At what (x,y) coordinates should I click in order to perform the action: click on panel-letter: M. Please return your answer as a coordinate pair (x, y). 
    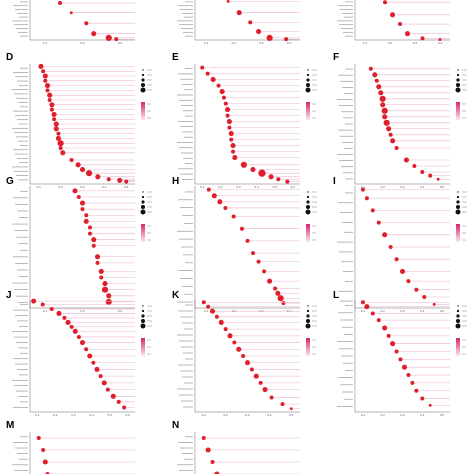
    Looking at the image, I should click on (10, 425).